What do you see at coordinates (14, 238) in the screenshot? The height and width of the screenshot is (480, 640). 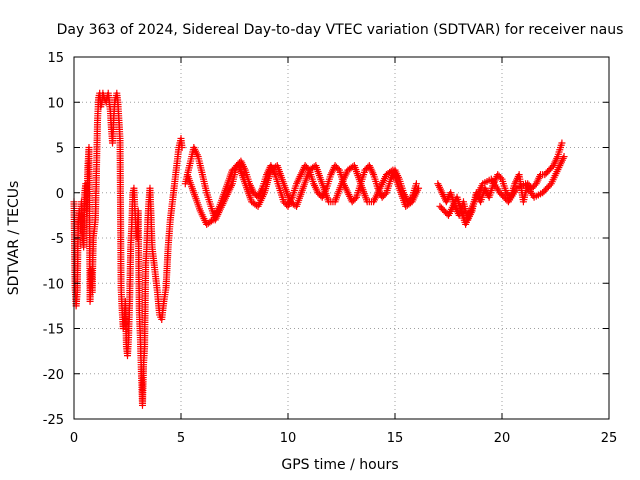 I see `y-axis-label: SDTVAR / TECUs` at bounding box center [14, 238].